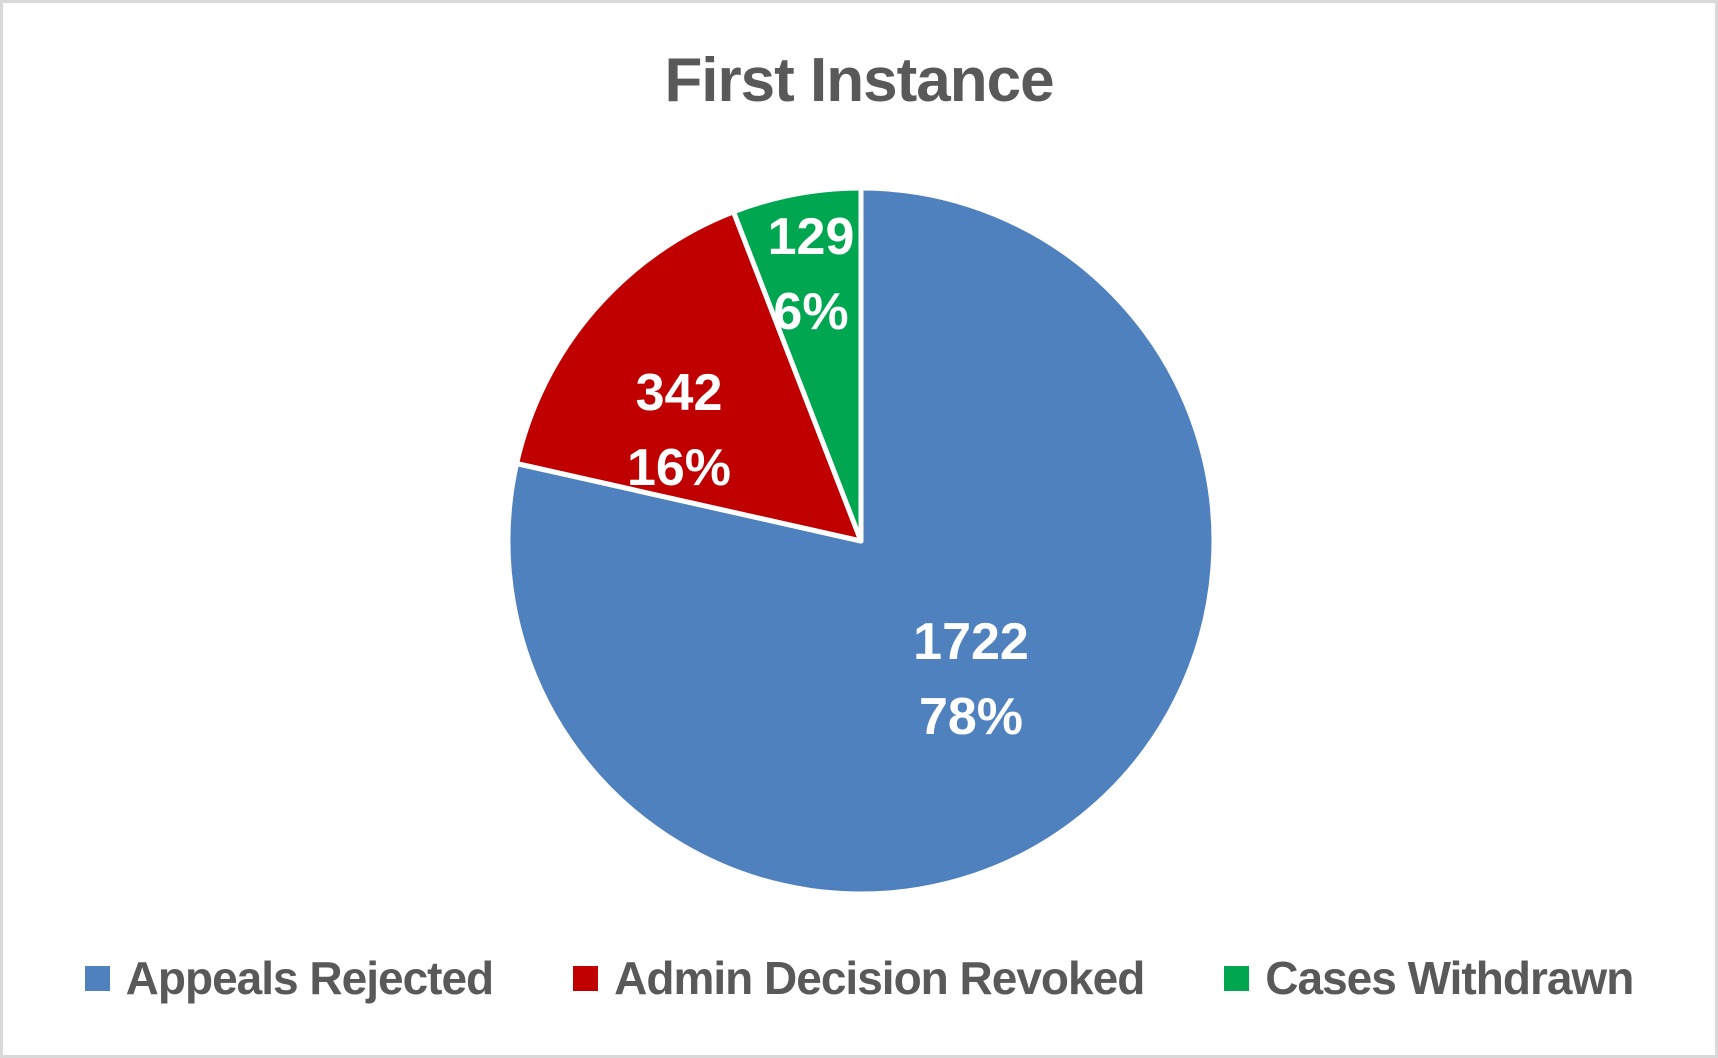  Describe the element at coordinates (879, 978) in the screenshot. I see `legend-label-admin-decision-revoked: Admin Decision Revoked` at that location.